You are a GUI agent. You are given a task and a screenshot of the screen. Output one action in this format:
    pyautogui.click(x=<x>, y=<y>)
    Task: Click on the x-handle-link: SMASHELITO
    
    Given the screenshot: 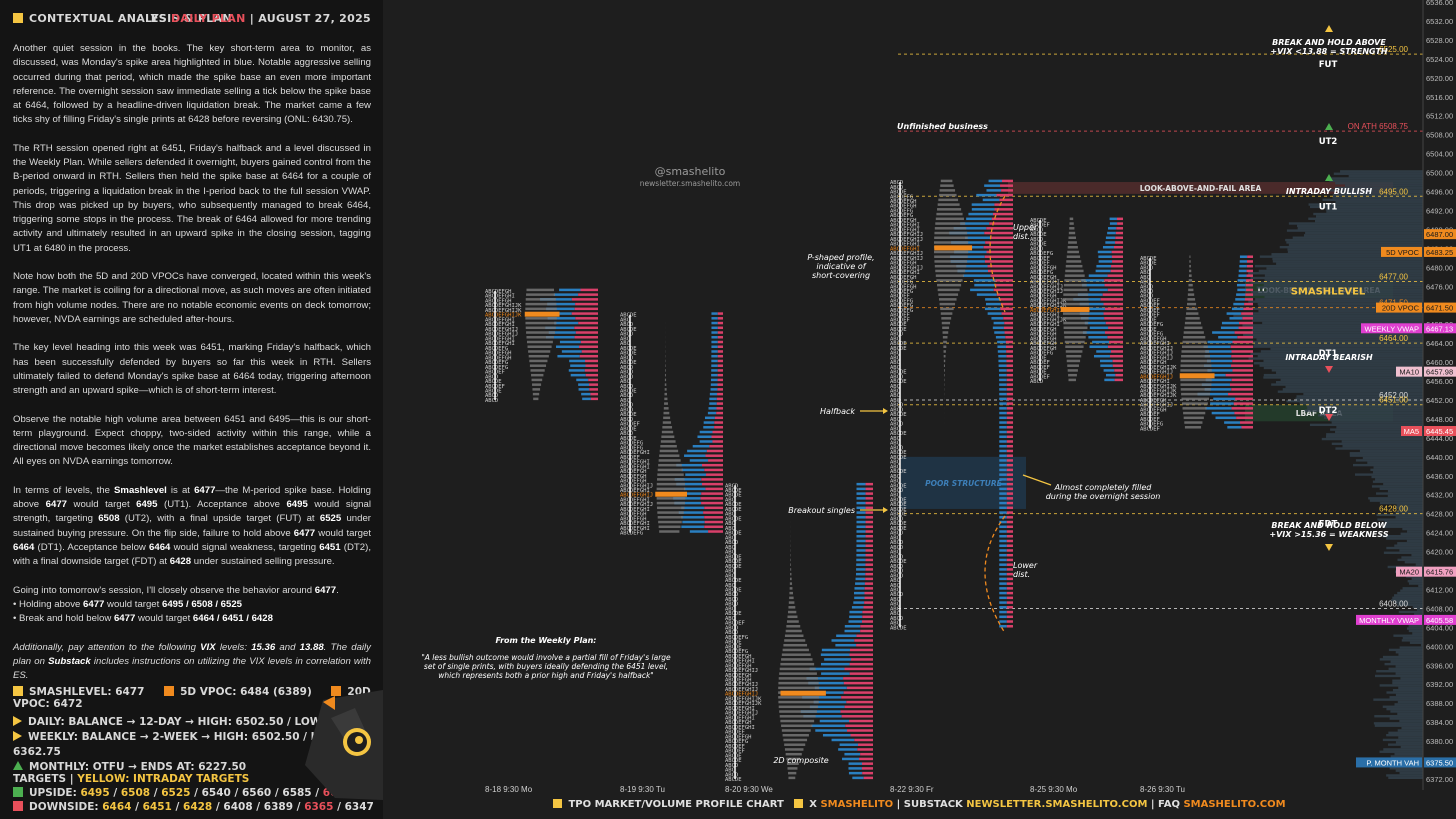 What is the action you would take?
    pyautogui.click(x=857, y=804)
    